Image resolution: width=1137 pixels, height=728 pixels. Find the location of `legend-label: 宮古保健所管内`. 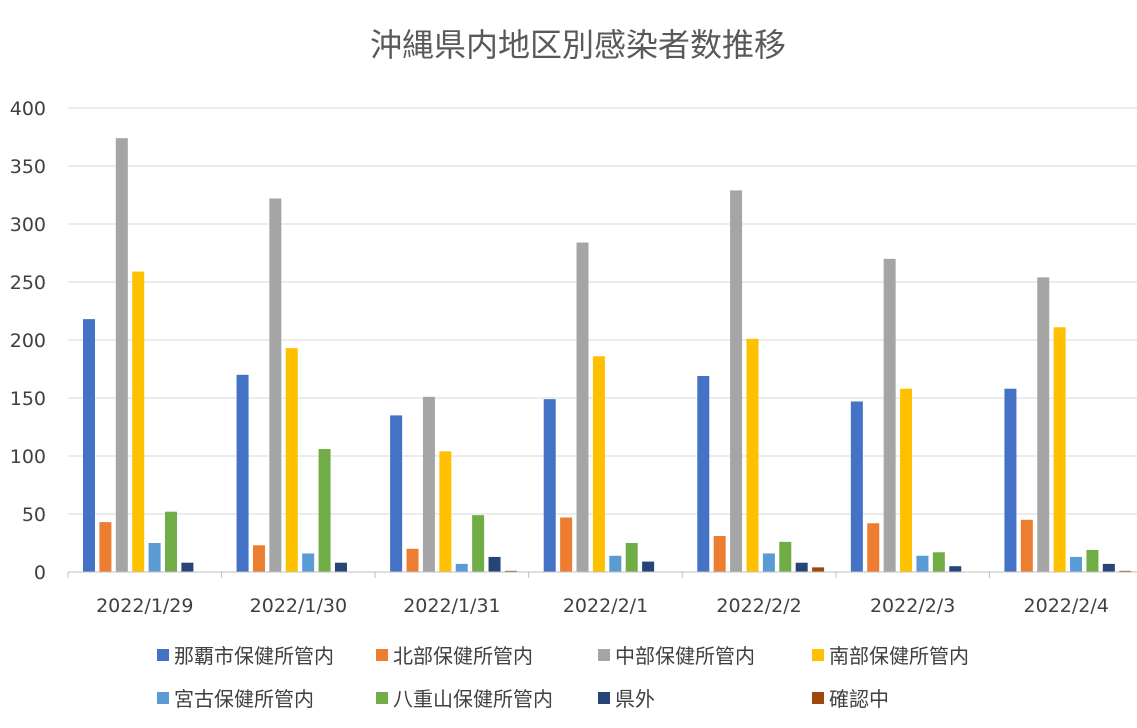

legend-label: 宮古保健所管内 is located at coordinates (244, 699).